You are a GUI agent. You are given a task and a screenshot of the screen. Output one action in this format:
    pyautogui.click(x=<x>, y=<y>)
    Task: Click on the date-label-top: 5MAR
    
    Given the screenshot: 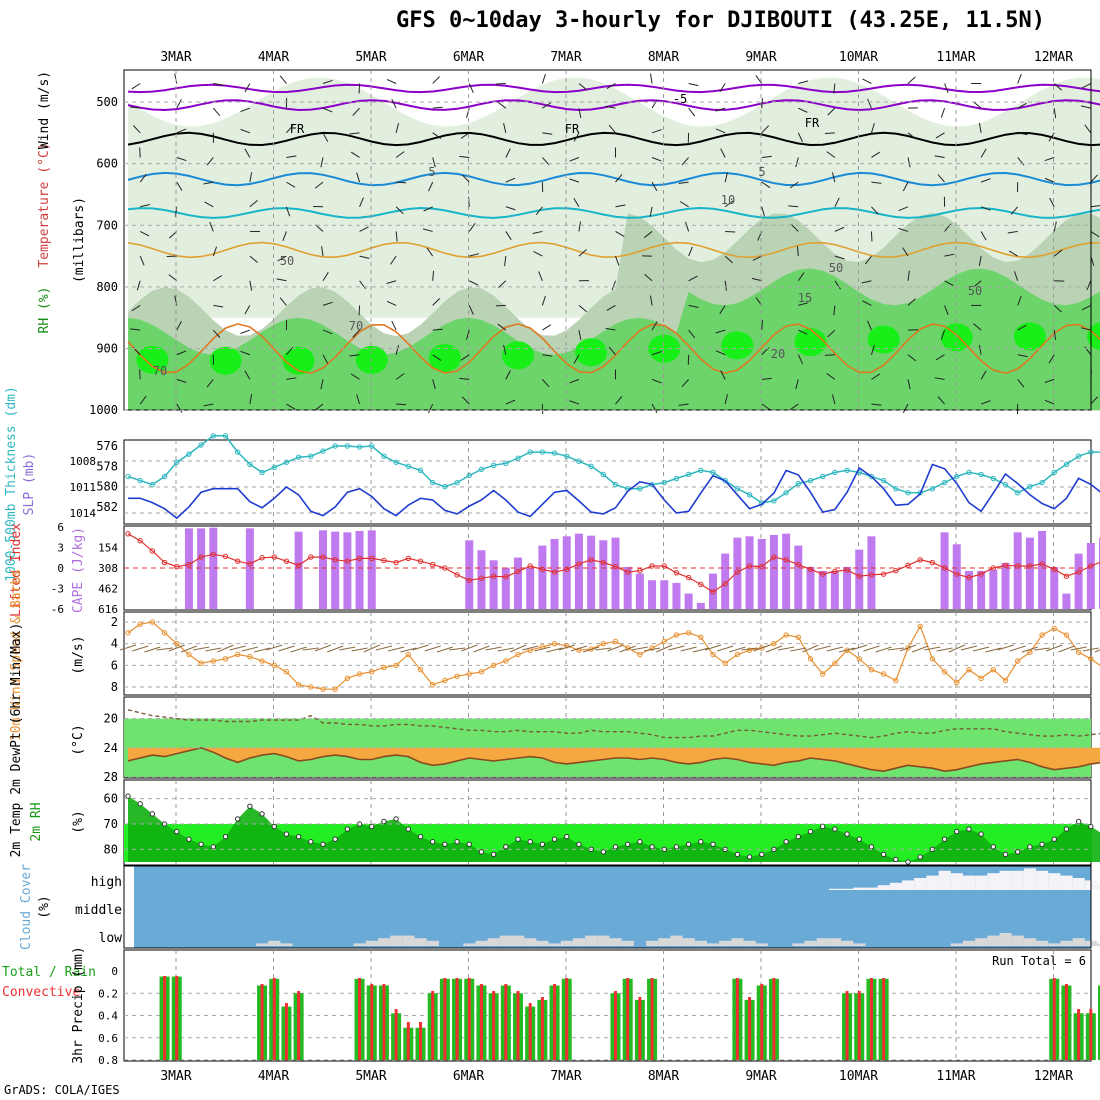 What is the action you would take?
    pyautogui.click(x=370, y=57)
    